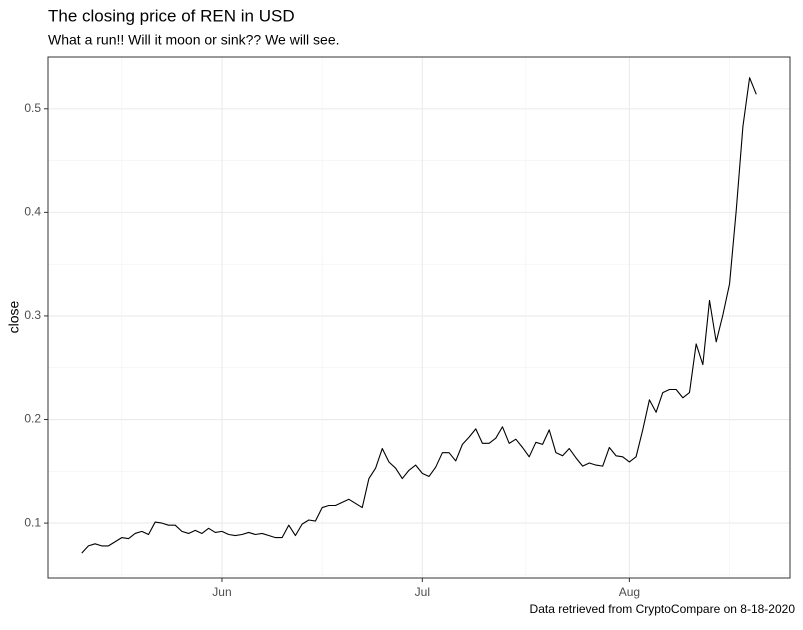  What do you see at coordinates (221, 592) in the screenshot?
I see `x-tick-label: Jun` at bounding box center [221, 592].